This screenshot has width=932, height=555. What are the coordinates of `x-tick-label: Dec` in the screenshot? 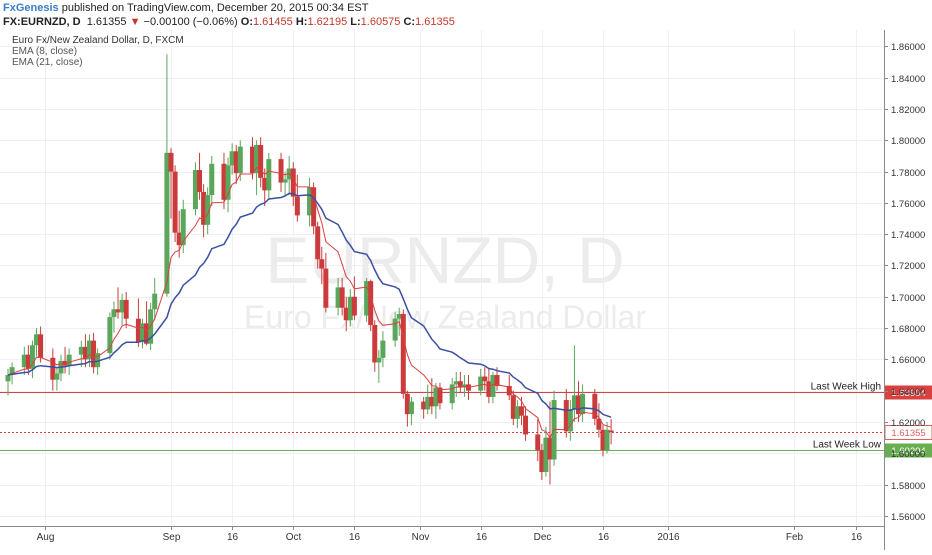 It's located at (543, 537).